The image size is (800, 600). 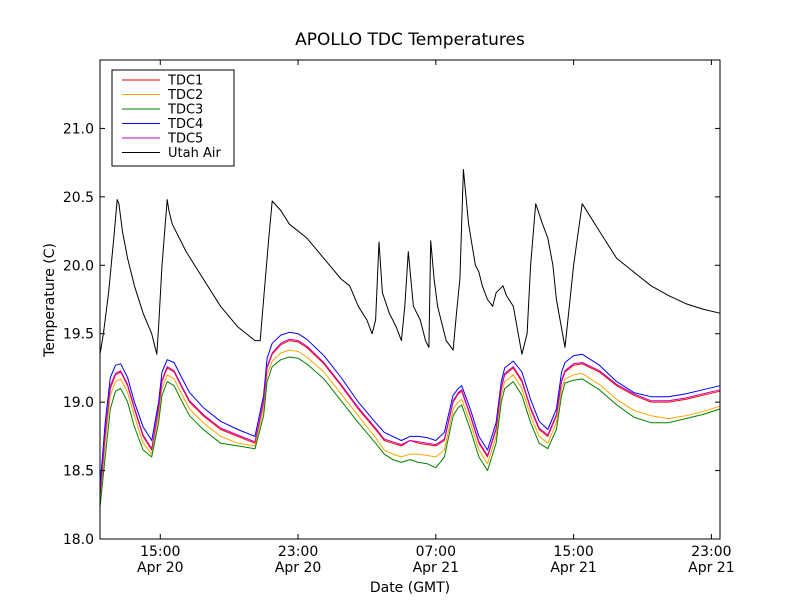 I want to click on legend-box, so click(x=173, y=118).